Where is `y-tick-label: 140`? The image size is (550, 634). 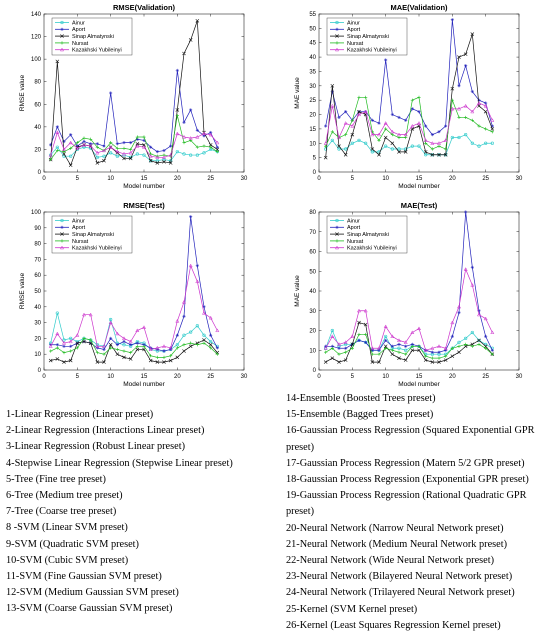 y-tick-label: 140 is located at coordinates (36, 15).